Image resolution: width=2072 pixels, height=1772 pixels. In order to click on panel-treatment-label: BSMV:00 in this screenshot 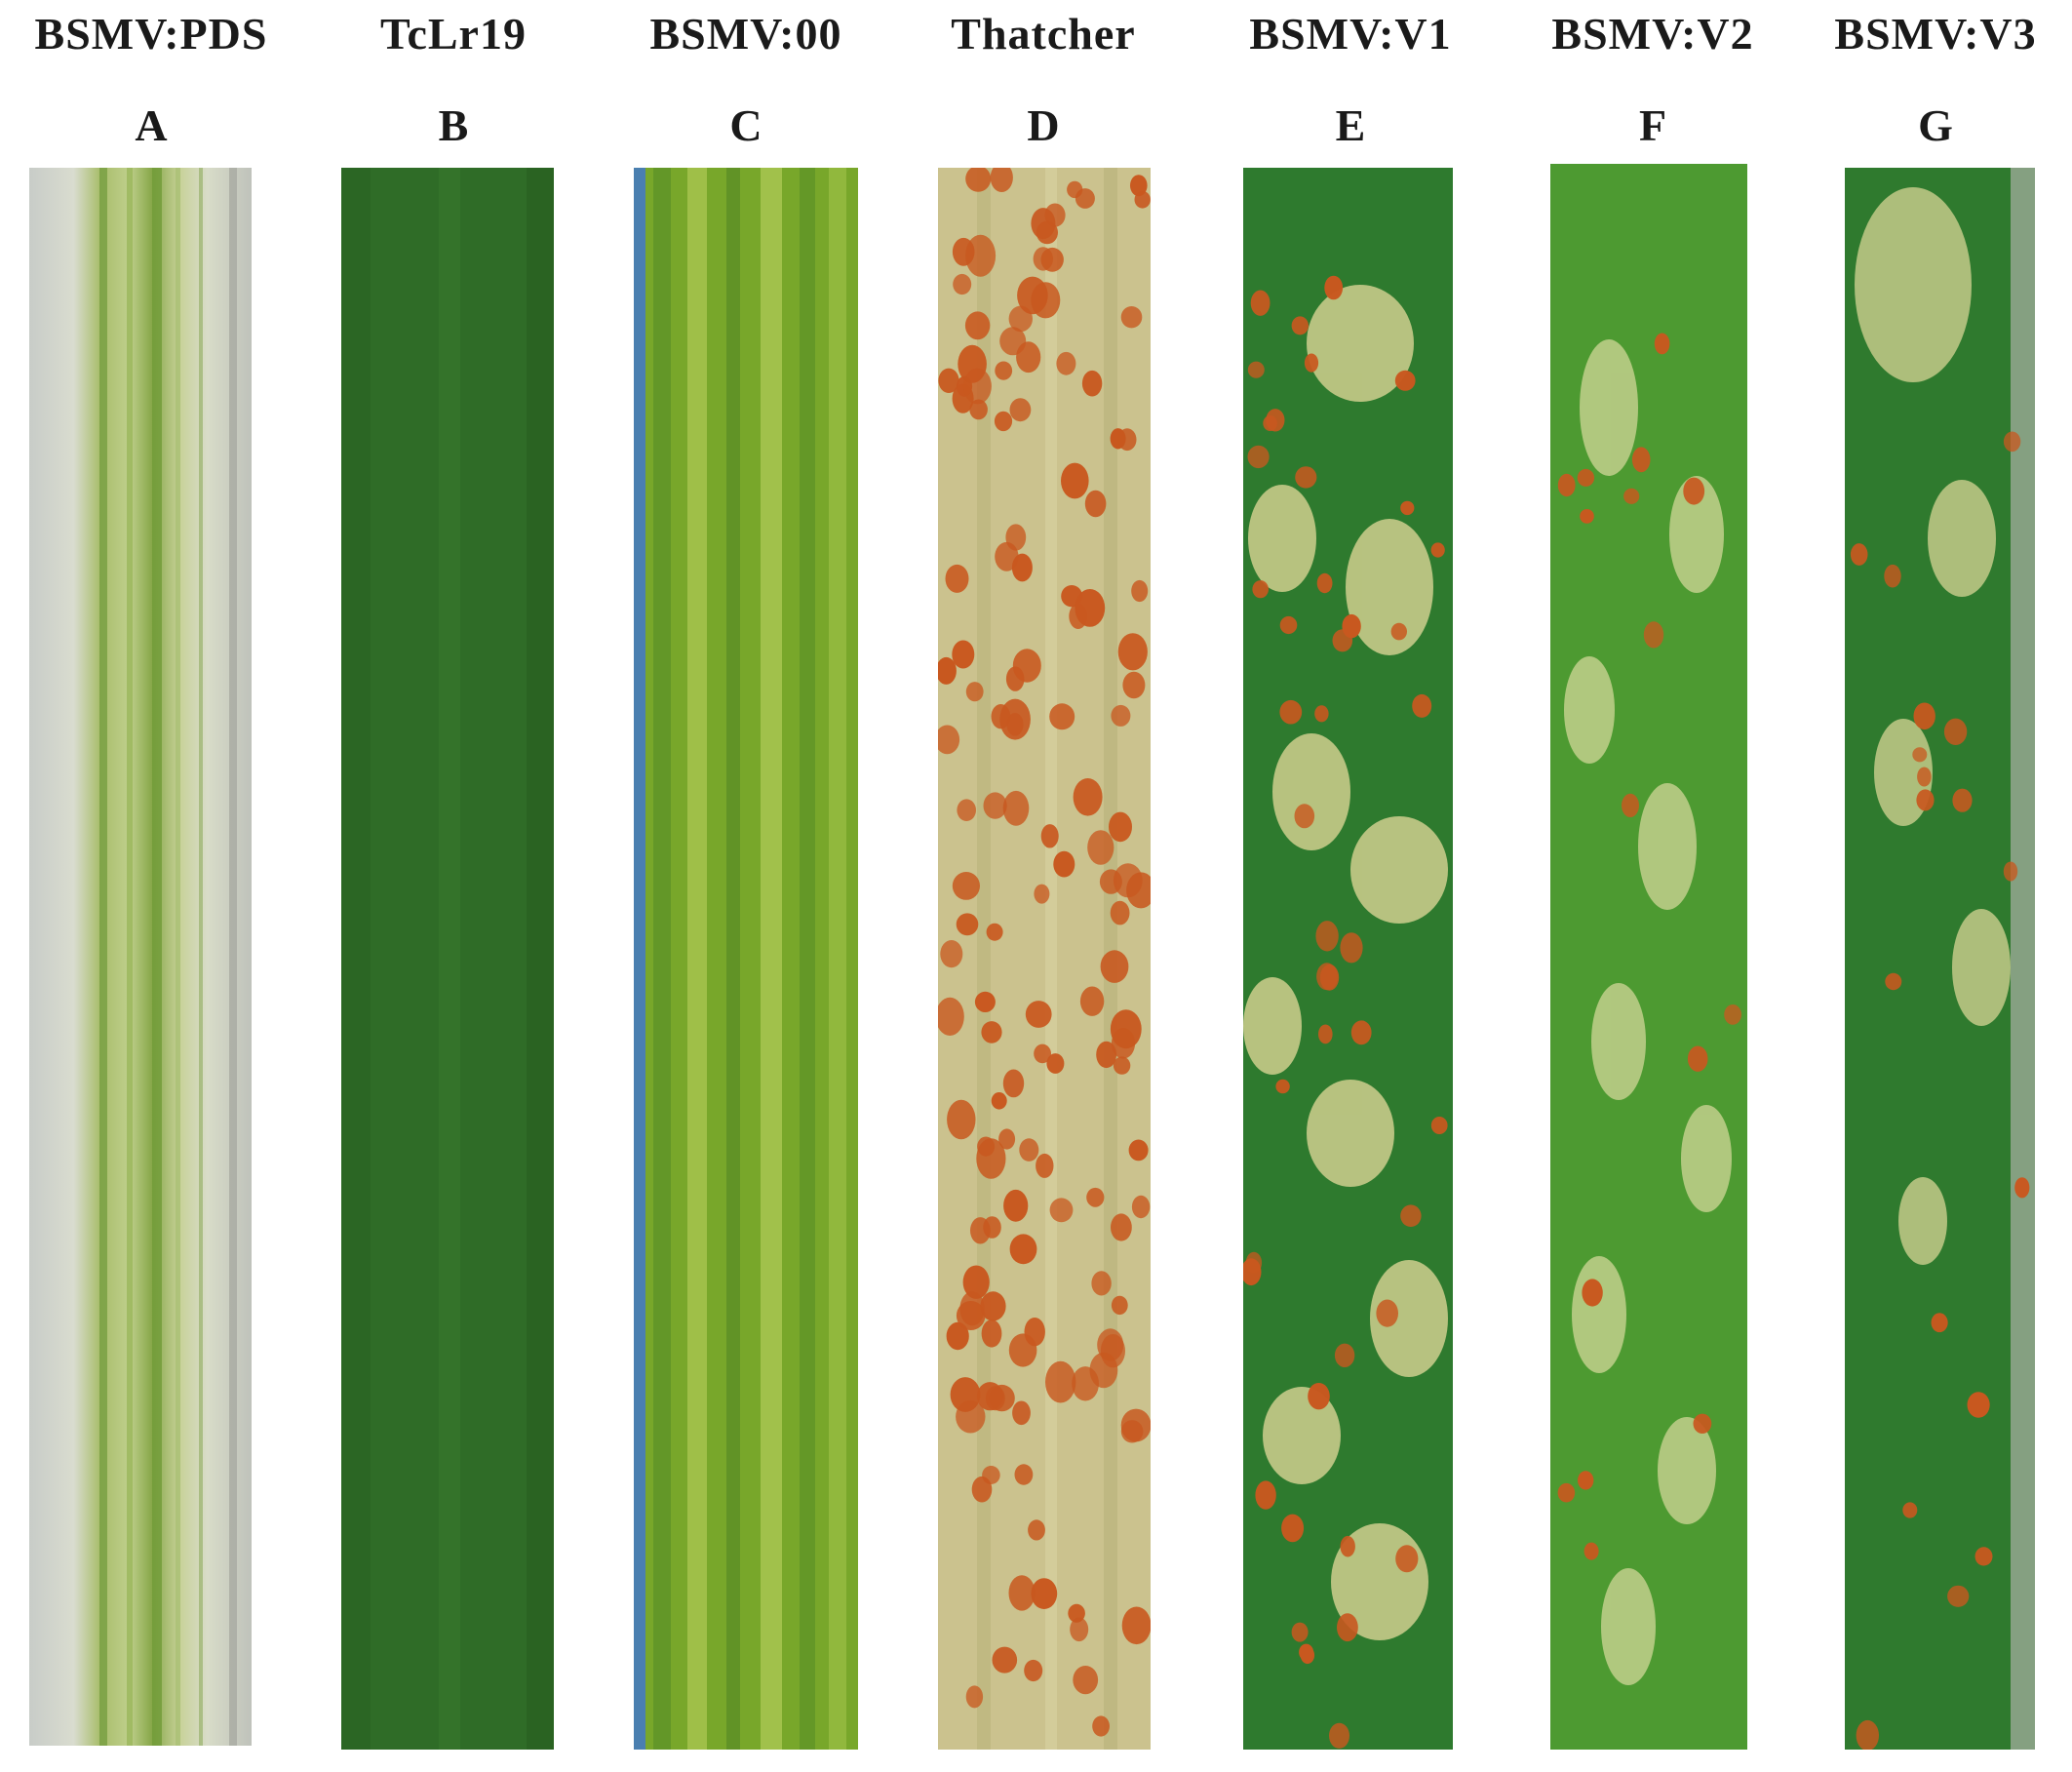, I will do `click(745, 34)`.